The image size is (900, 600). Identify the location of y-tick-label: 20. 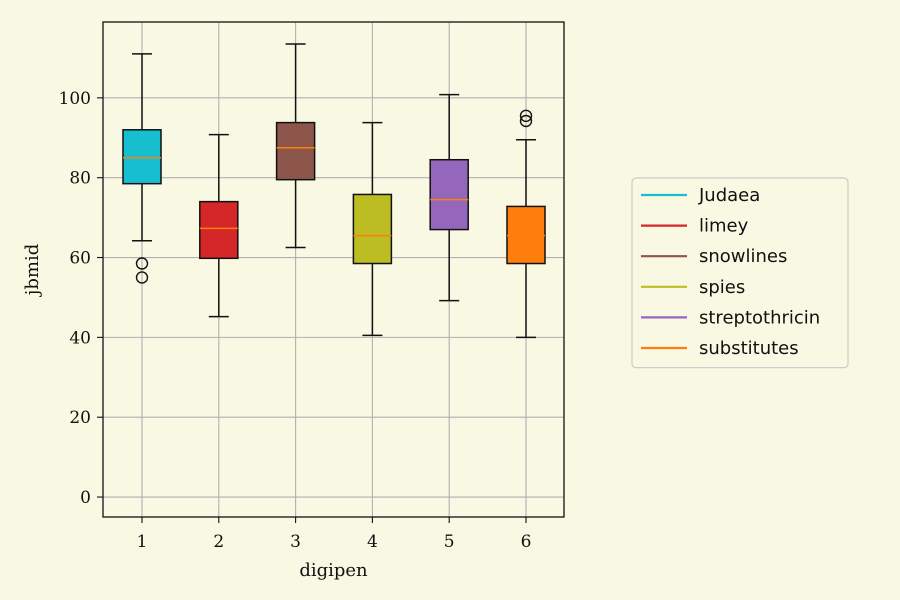
(80, 418).